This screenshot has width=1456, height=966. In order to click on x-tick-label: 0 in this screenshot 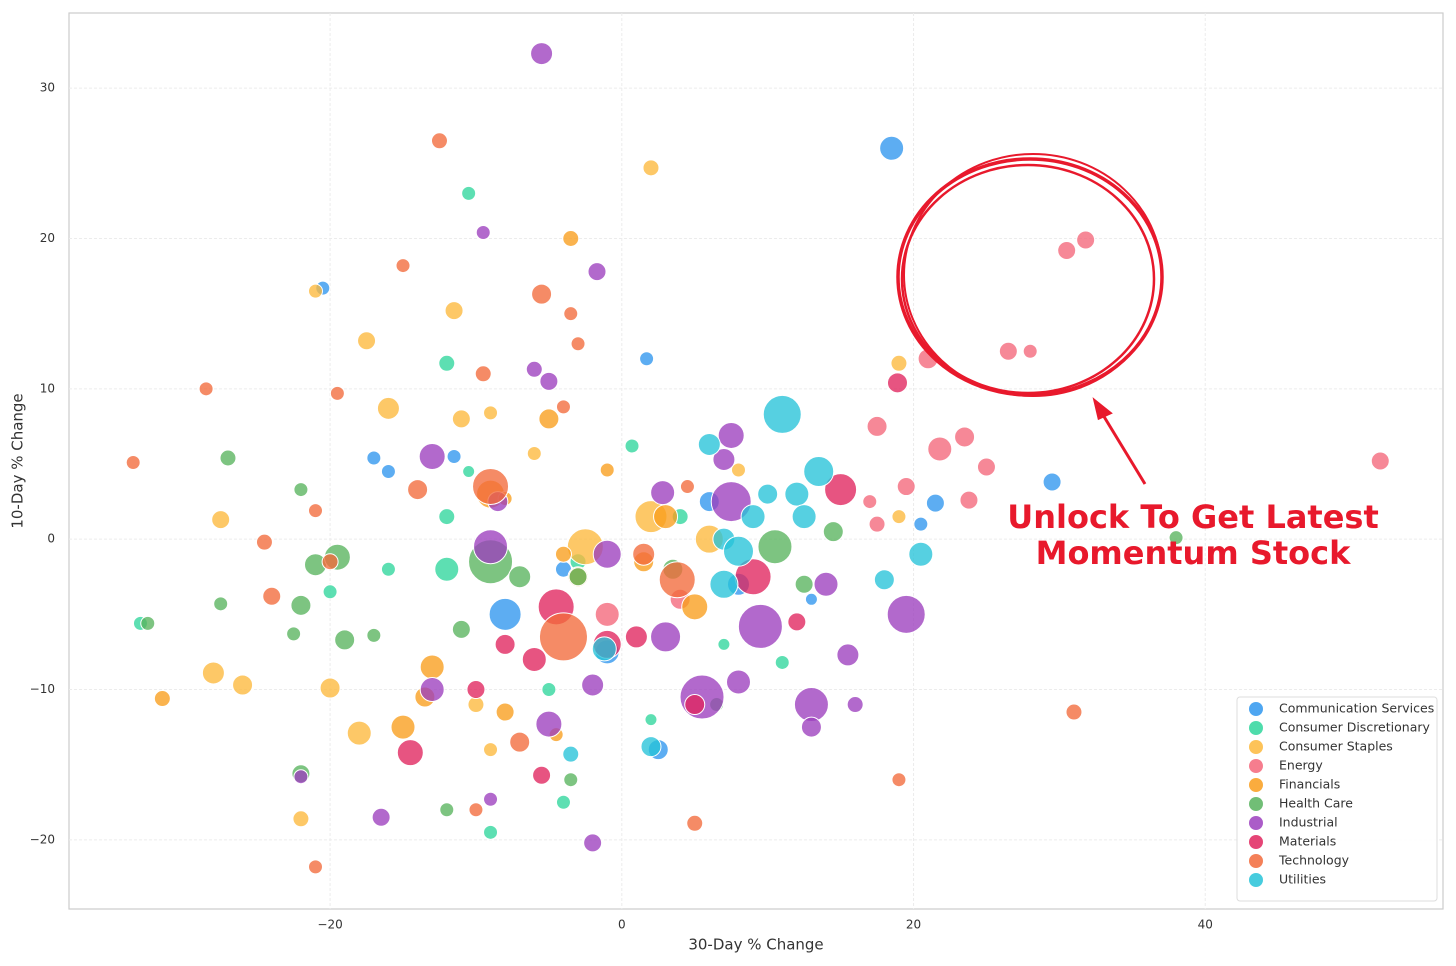, I will do `click(622, 925)`.